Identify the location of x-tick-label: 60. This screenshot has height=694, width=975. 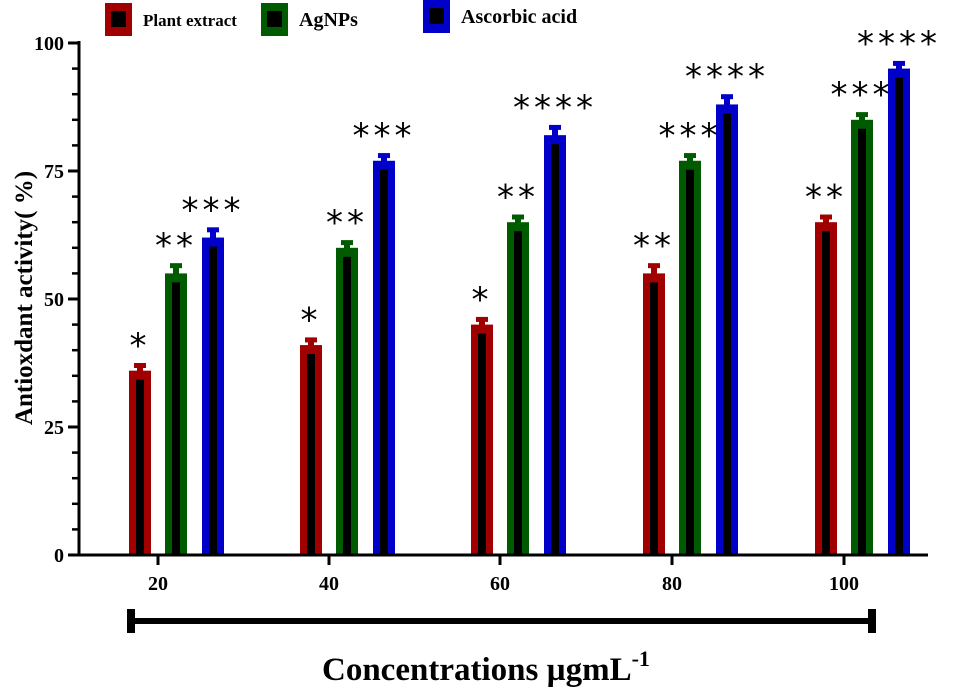
(500, 584).